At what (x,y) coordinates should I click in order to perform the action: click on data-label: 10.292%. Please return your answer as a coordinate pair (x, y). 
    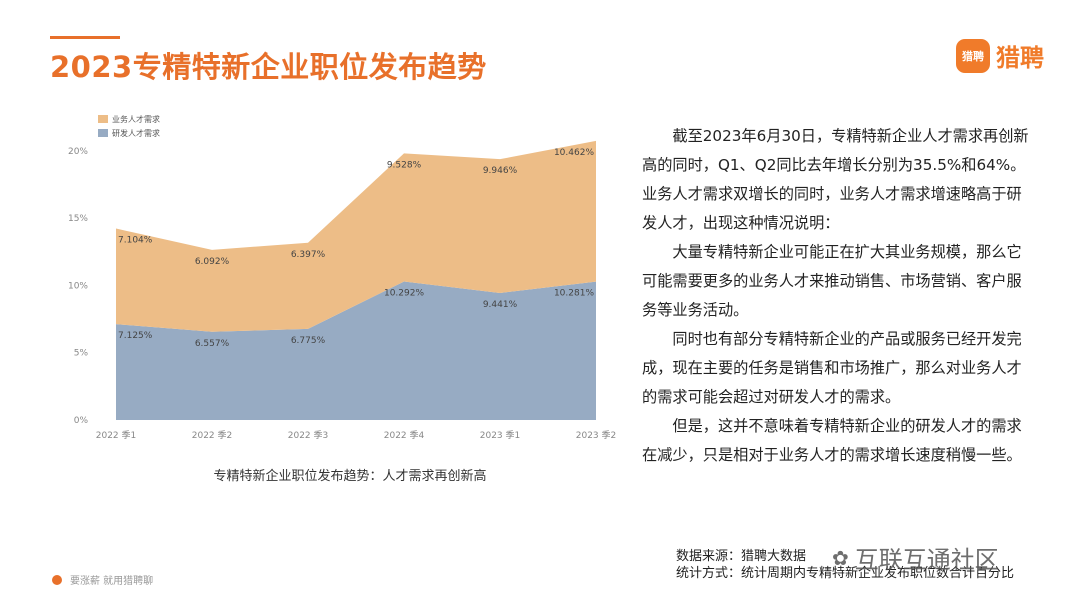
    Looking at the image, I should click on (404, 294).